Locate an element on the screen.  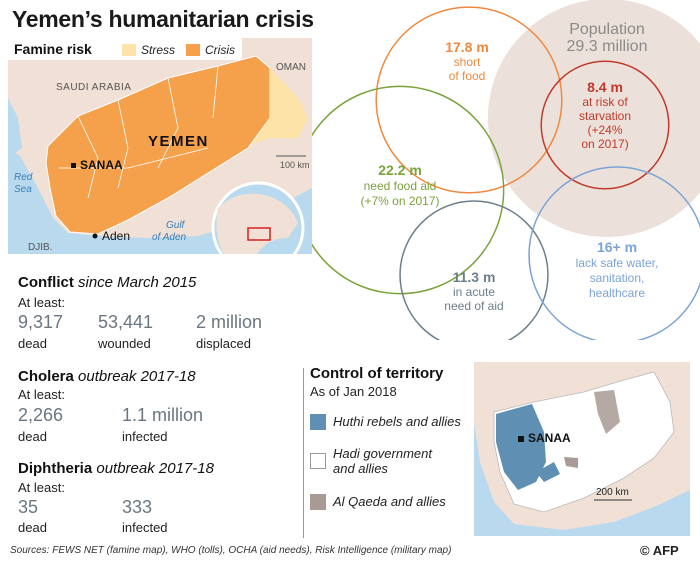
map-crisis-area is located at coordinates (158, 145).